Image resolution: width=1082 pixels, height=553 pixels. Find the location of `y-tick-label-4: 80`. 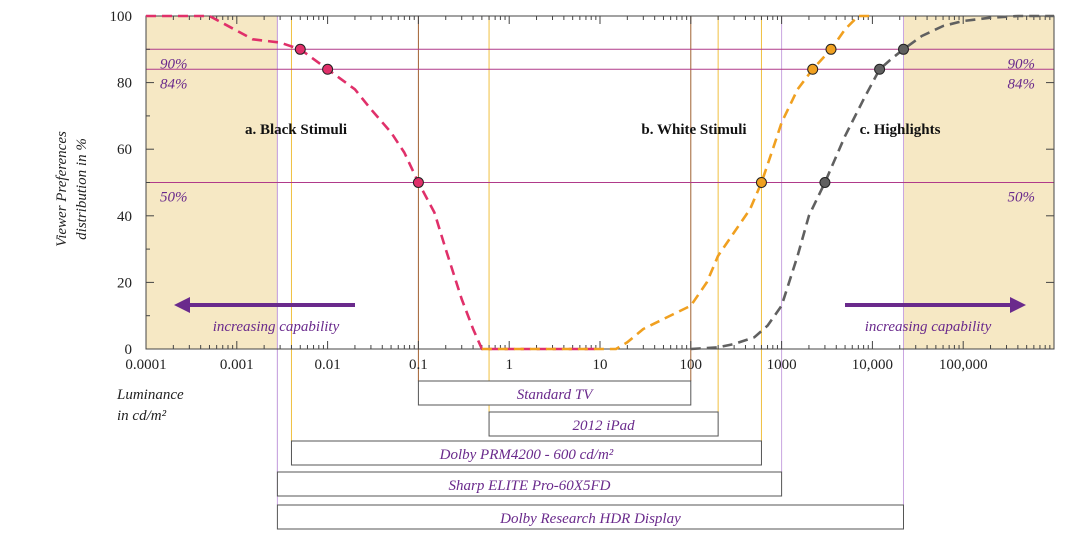

y-tick-label-4: 80 is located at coordinates (124, 84).